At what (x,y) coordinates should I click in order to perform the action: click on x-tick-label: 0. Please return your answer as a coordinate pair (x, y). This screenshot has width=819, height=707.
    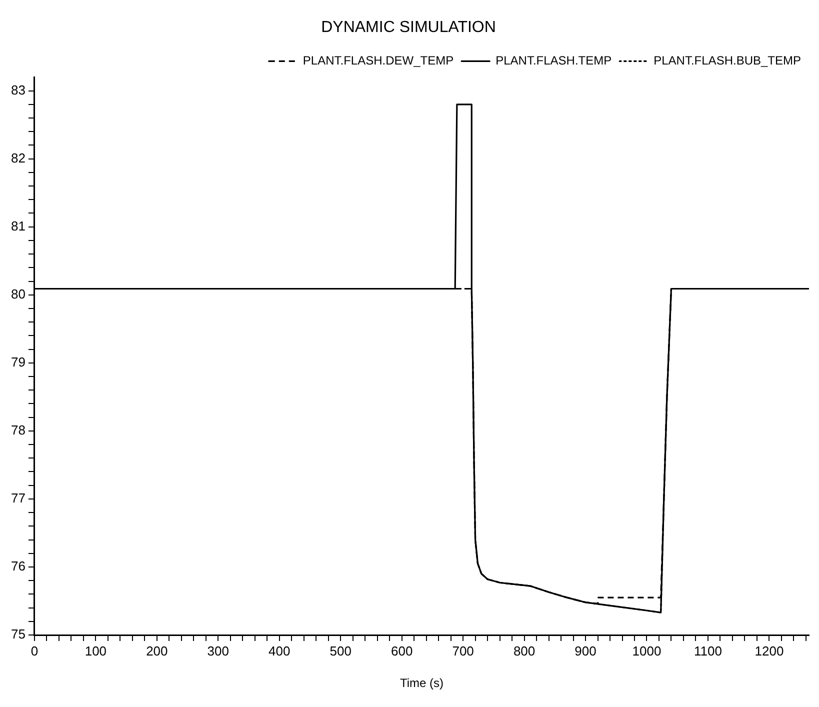
    Looking at the image, I should click on (34, 650).